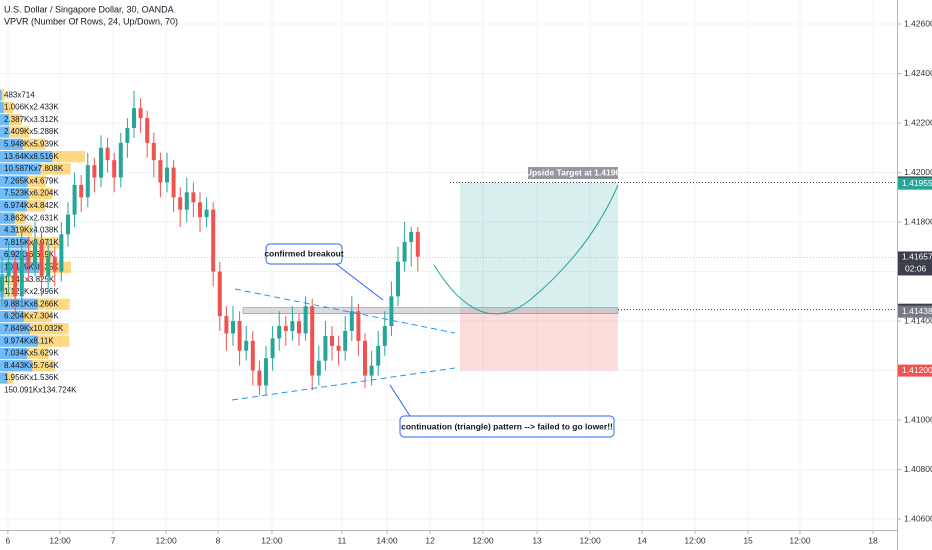  Describe the element at coordinates (430, 310) in the screenshot. I see `breakout-band` at that location.